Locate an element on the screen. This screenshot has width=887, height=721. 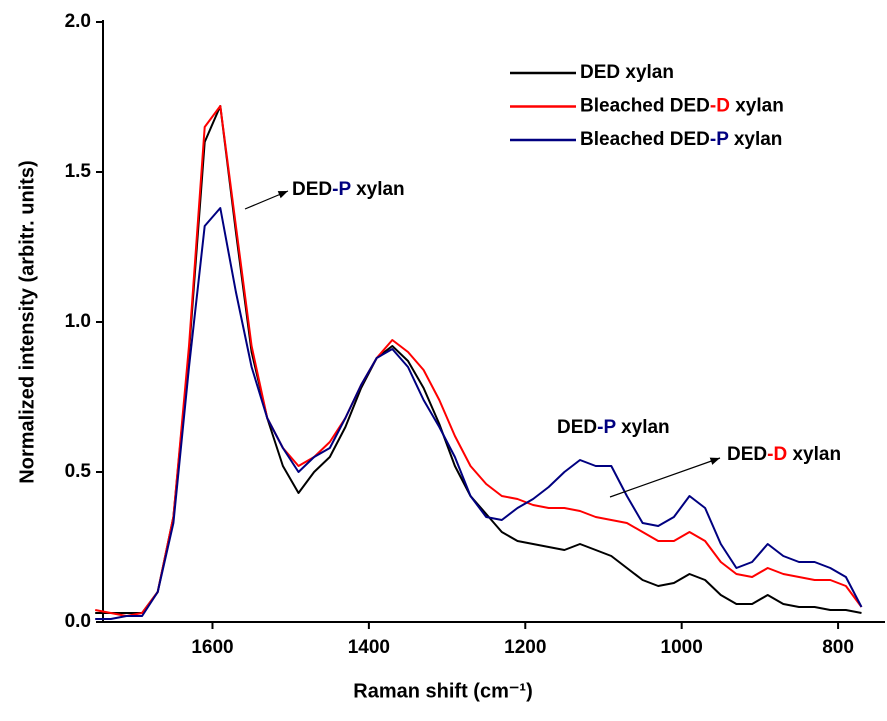
x-tick-label: 800 is located at coordinates (838, 647).